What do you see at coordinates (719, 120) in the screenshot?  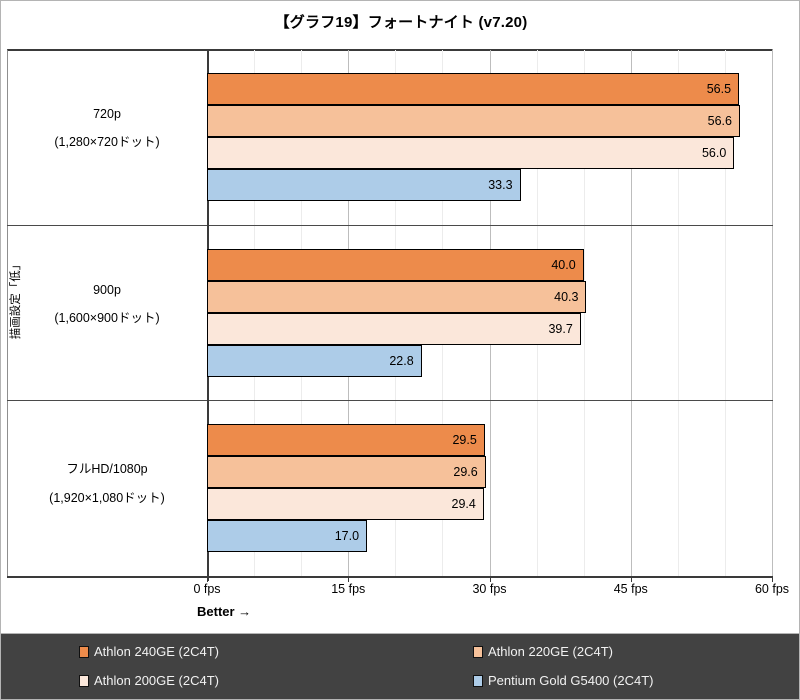 I see `bar-value-label: 56.6` at bounding box center [719, 120].